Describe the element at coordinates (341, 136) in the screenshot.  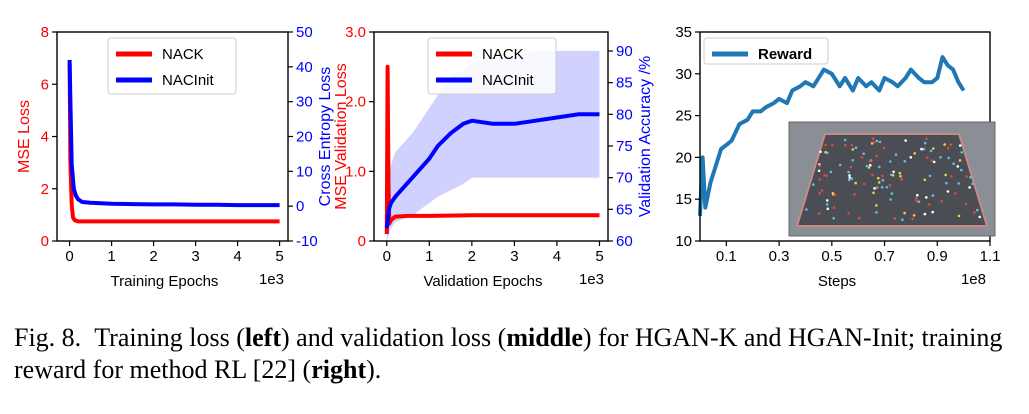
I see `y-axis-label: MSE Validation Loss` at that location.